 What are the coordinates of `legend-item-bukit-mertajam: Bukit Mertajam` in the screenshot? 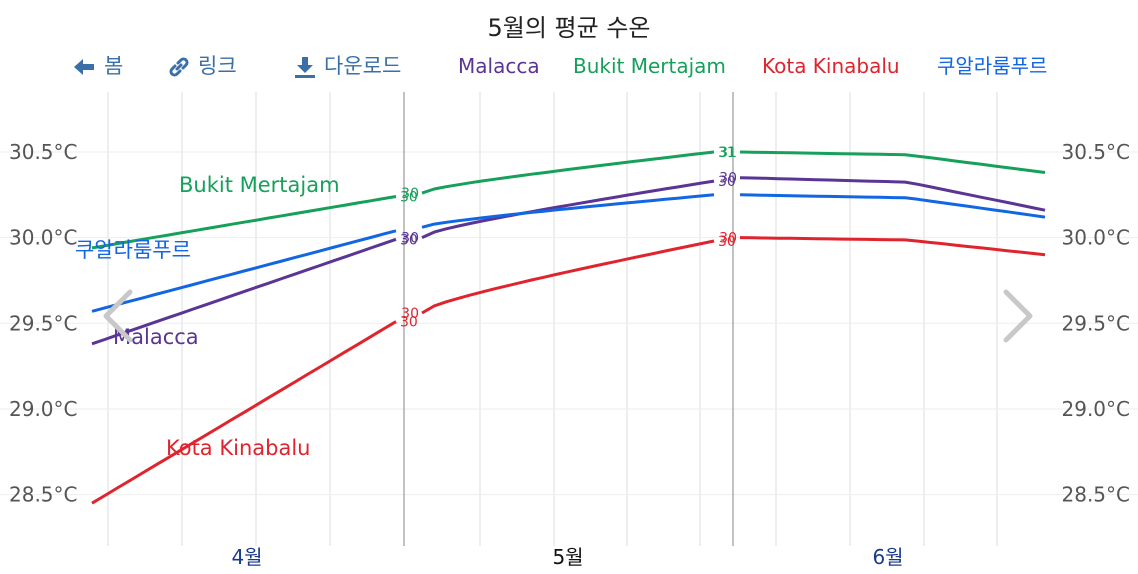 It's located at (649, 66).